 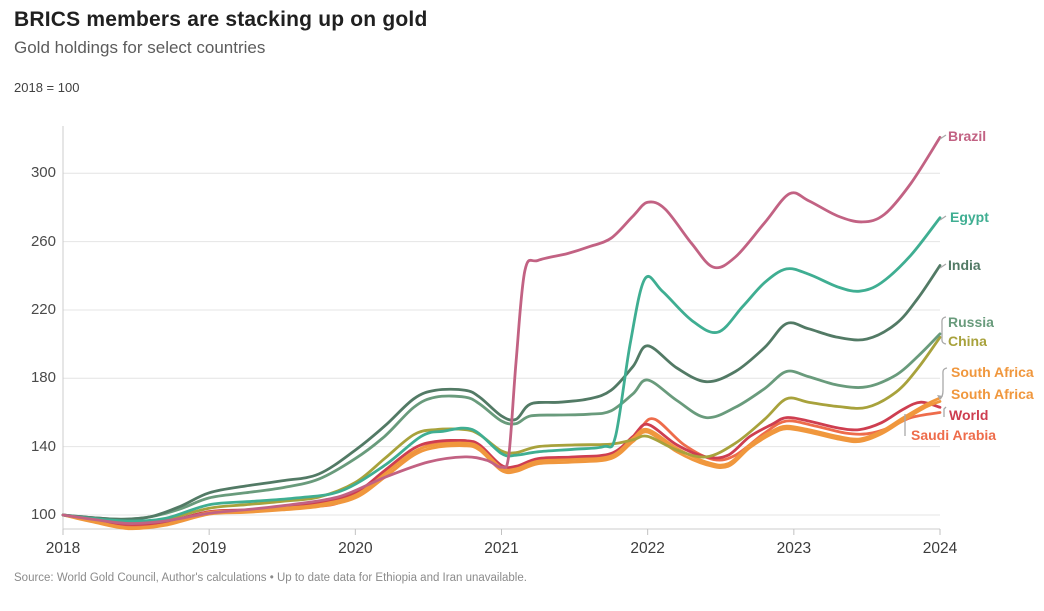 I want to click on chart-subtitle: Gold holdings for select countries, so click(x=140, y=47).